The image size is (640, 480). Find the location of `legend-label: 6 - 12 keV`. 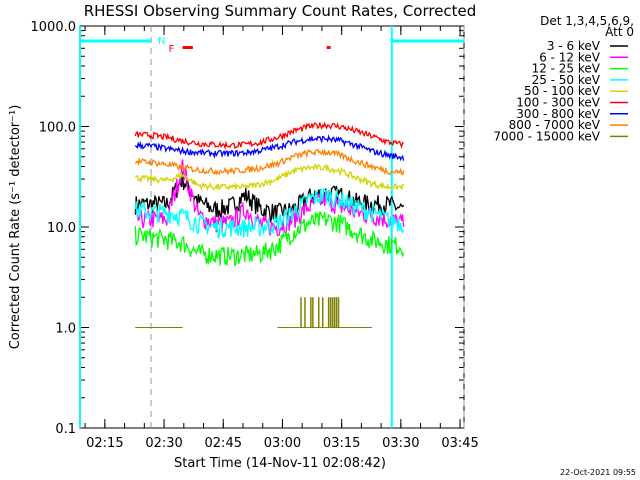

legend-label: 6 - 12 keV is located at coordinates (570, 57).